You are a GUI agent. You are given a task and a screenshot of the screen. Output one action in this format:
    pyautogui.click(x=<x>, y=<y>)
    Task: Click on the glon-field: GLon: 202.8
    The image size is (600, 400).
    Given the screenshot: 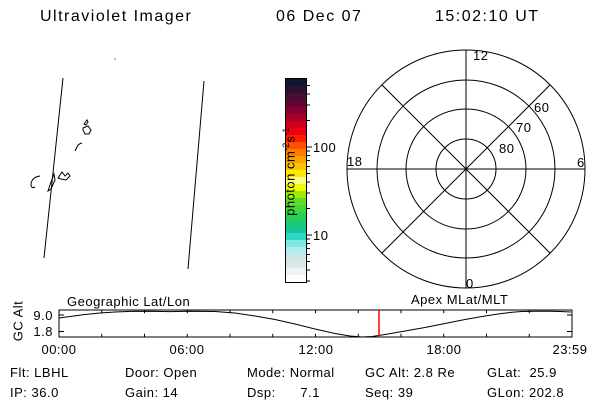 What is the action you would take?
    pyautogui.click(x=526, y=392)
    